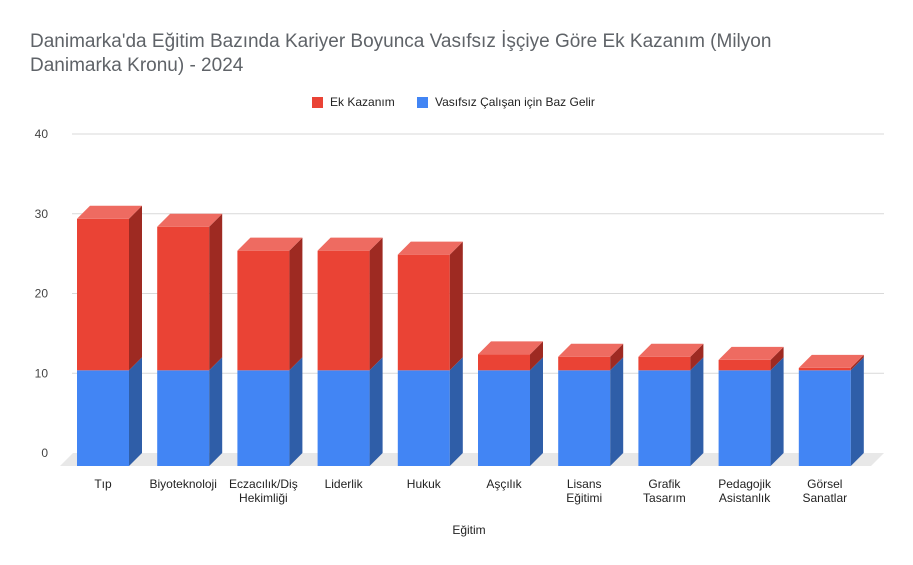 This screenshot has height=565, width=913. Describe the element at coordinates (515, 102) in the screenshot. I see `legend-label: Vasıfsız Çalışan için Baz Gelir` at that location.